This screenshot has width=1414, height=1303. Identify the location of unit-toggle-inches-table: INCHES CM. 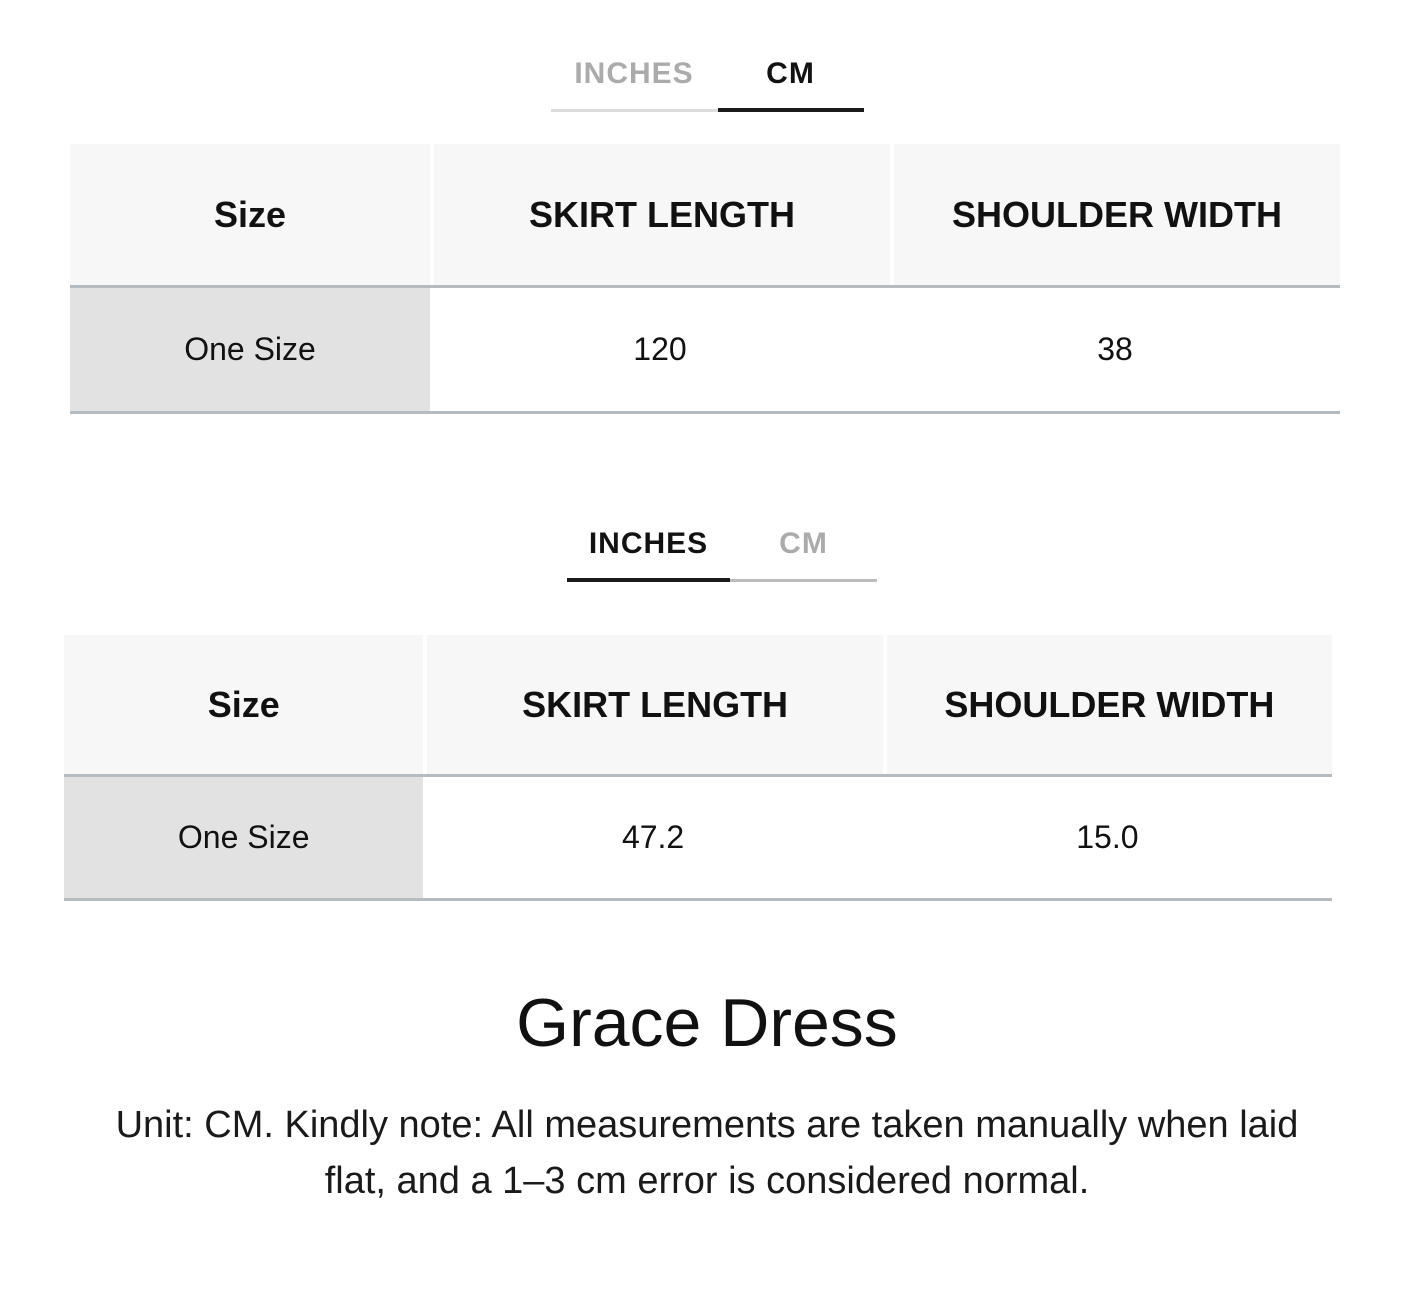
(714, 554).